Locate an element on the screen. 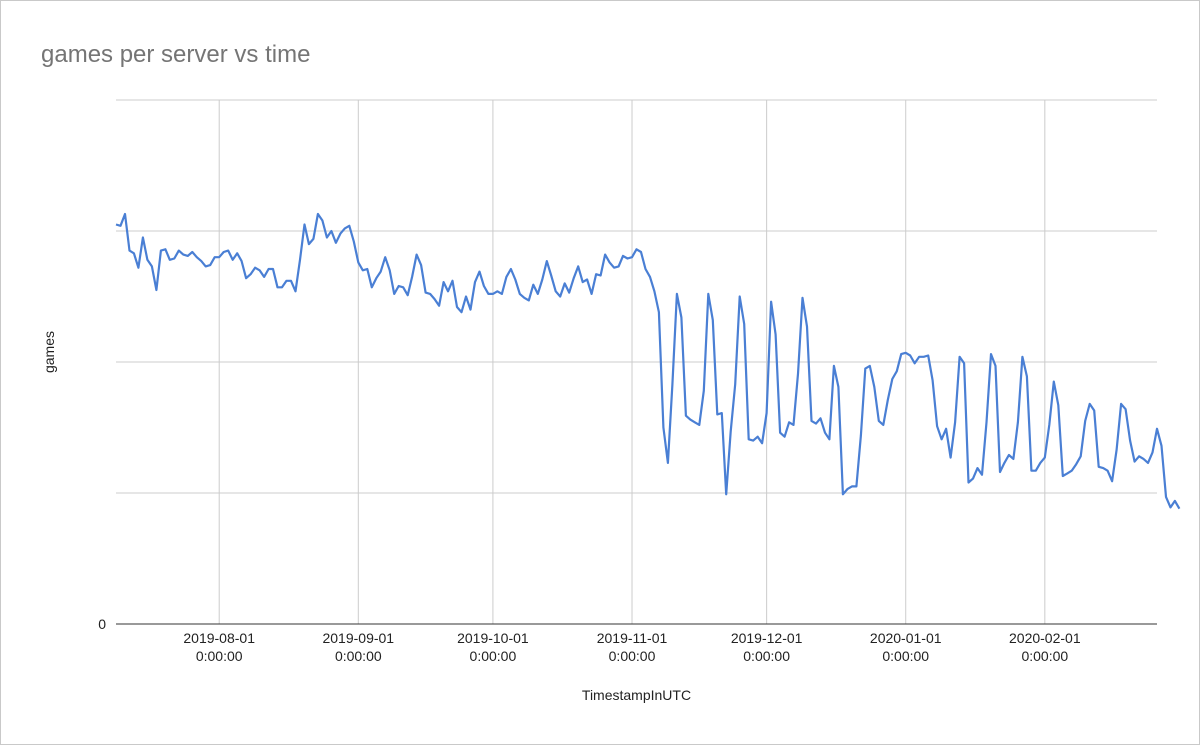 Image resolution: width=1200 pixels, height=745 pixels. y-axis-title: games is located at coordinates (49, 352).